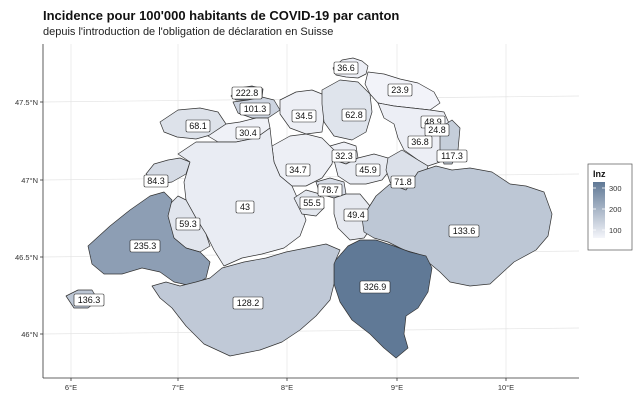  I want to click on x-tick-label: 6°E, so click(71, 387).